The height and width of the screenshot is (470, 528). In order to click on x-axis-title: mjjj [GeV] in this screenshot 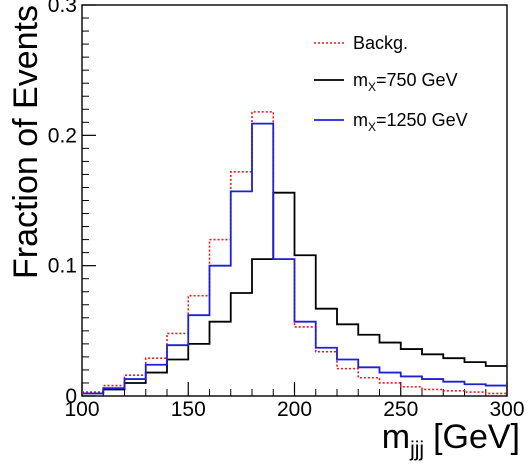, I will do `click(451, 439)`.